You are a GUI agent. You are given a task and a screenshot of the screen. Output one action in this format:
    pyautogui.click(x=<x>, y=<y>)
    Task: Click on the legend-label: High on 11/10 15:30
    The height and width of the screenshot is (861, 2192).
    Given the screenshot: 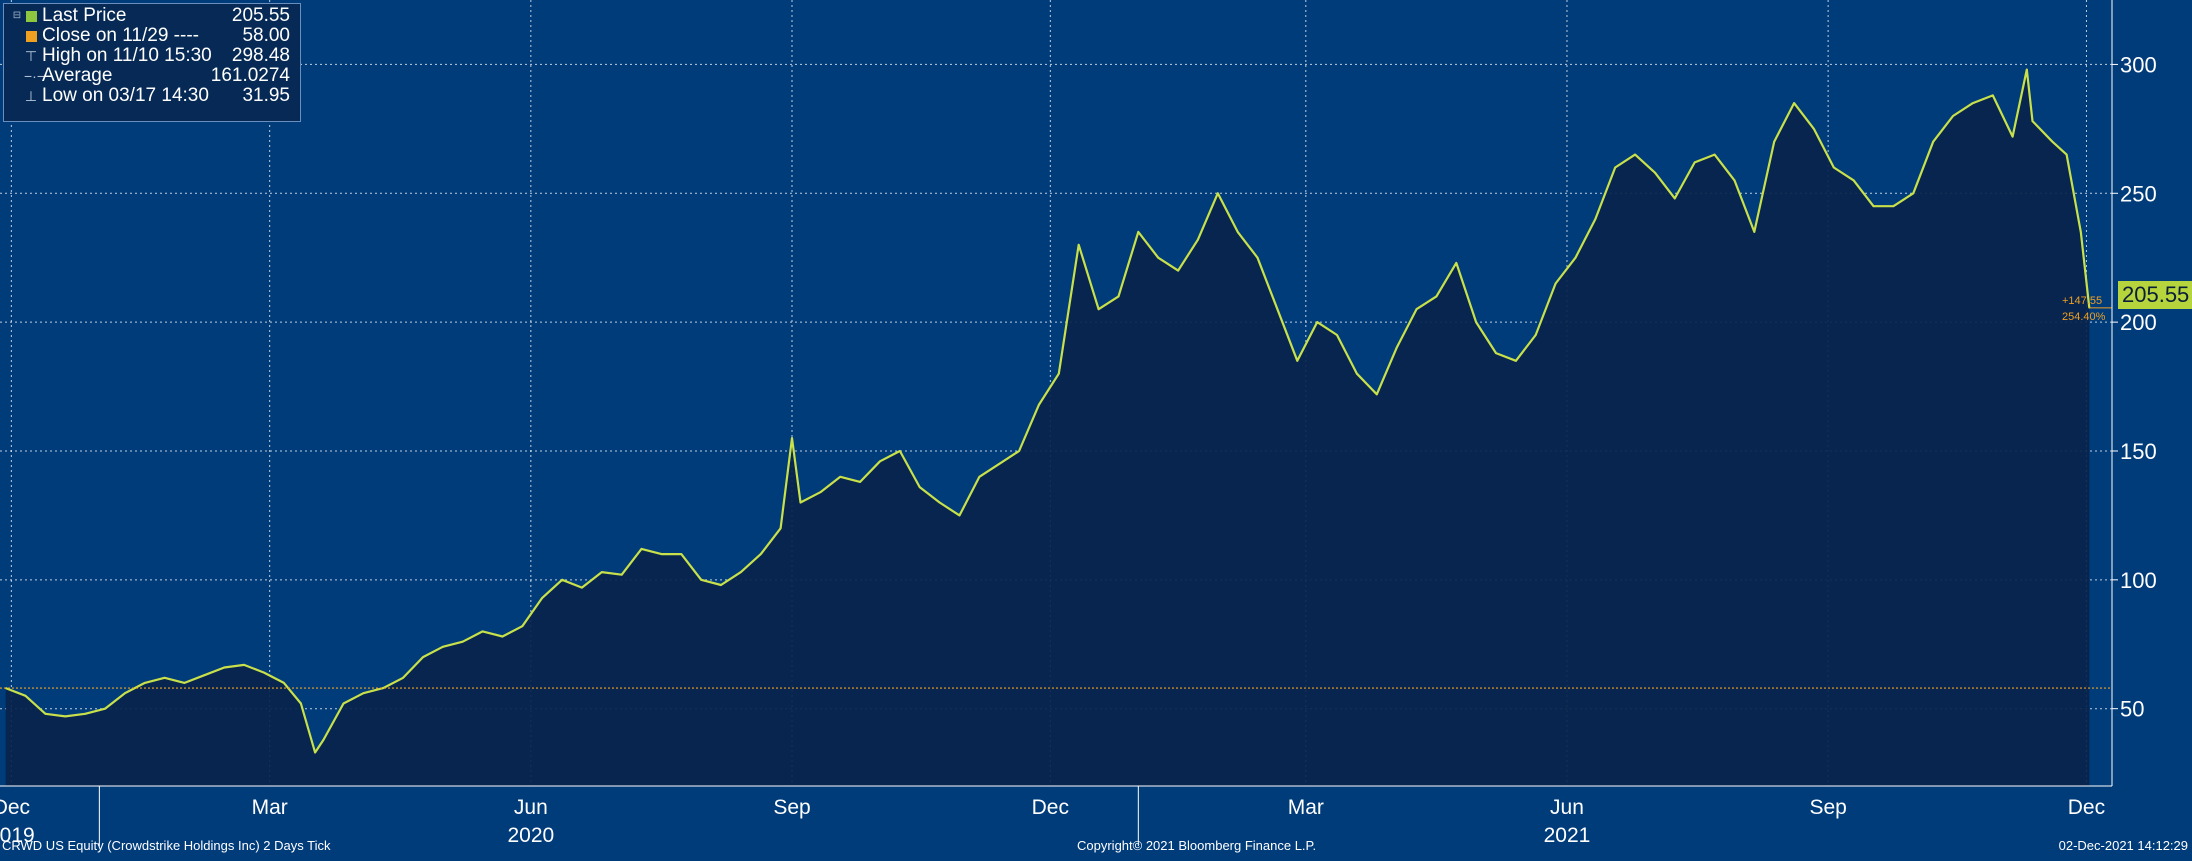 What is the action you would take?
    pyautogui.click(x=127, y=55)
    